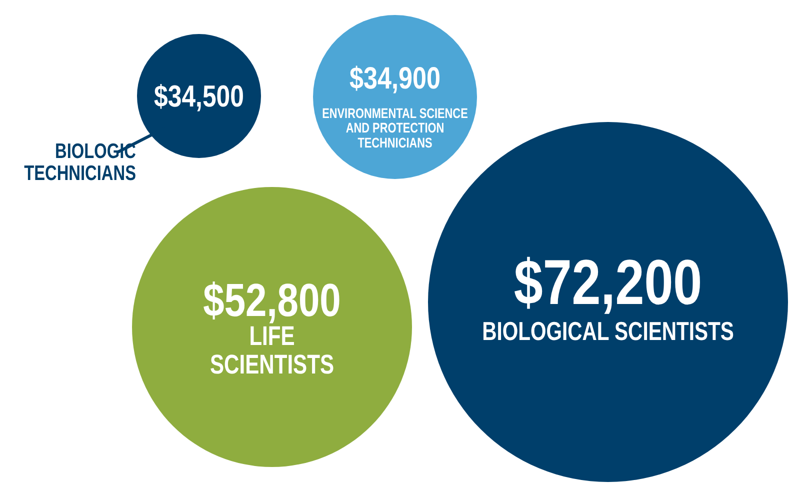 The height and width of the screenshot is (500, 800). What do you see at coordinates (272, 302) in the screenshot?
I see `data-label: $52,800` at bounding box center [272, 302].